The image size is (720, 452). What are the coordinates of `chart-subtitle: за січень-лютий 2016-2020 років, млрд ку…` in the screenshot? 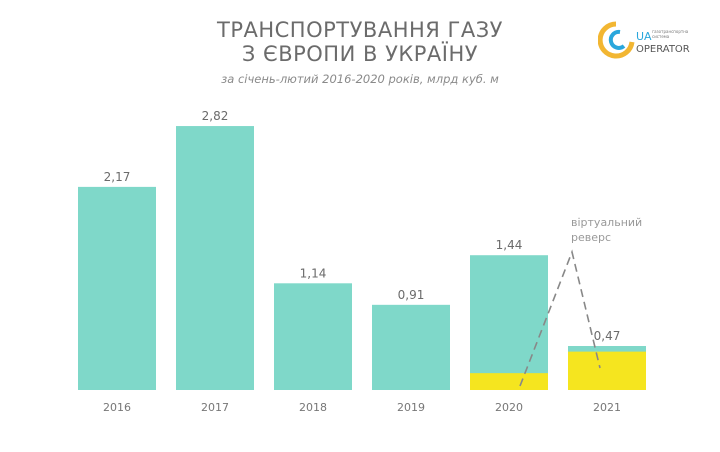 It's located at (360, 79).